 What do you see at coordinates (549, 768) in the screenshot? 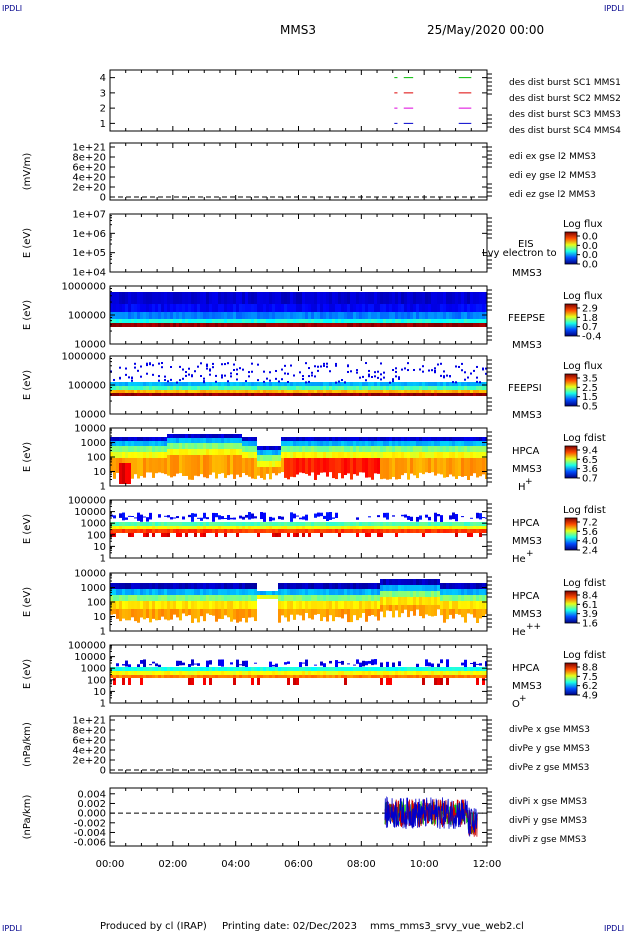
I see `legend-entry: divPe z gse MMS3` at bounding box center [549, 768].